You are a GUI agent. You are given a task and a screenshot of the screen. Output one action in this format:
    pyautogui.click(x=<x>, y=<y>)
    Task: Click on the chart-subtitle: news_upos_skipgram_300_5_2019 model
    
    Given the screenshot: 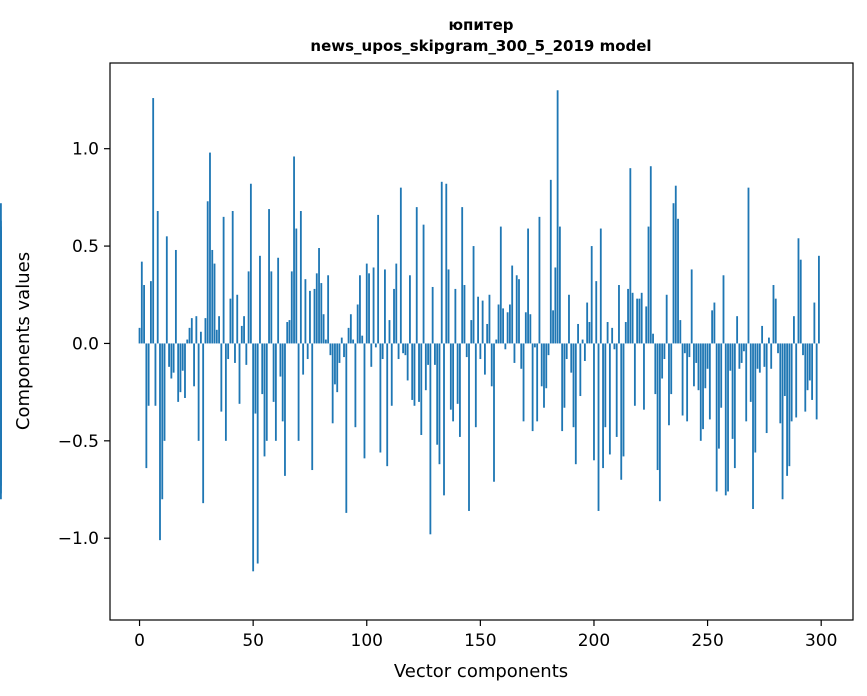 What is the action you would take?
    pyautogui.click(x=480, y=46)
    